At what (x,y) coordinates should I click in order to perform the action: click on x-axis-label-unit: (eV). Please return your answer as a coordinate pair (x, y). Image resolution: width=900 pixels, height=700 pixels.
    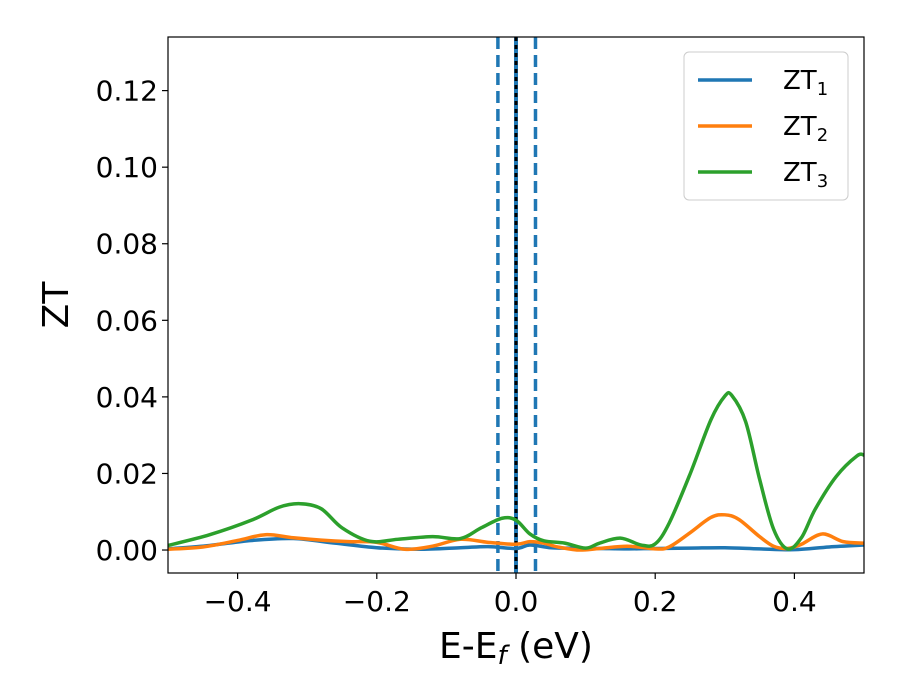
    Looking at the image, I should click on (550, 646).